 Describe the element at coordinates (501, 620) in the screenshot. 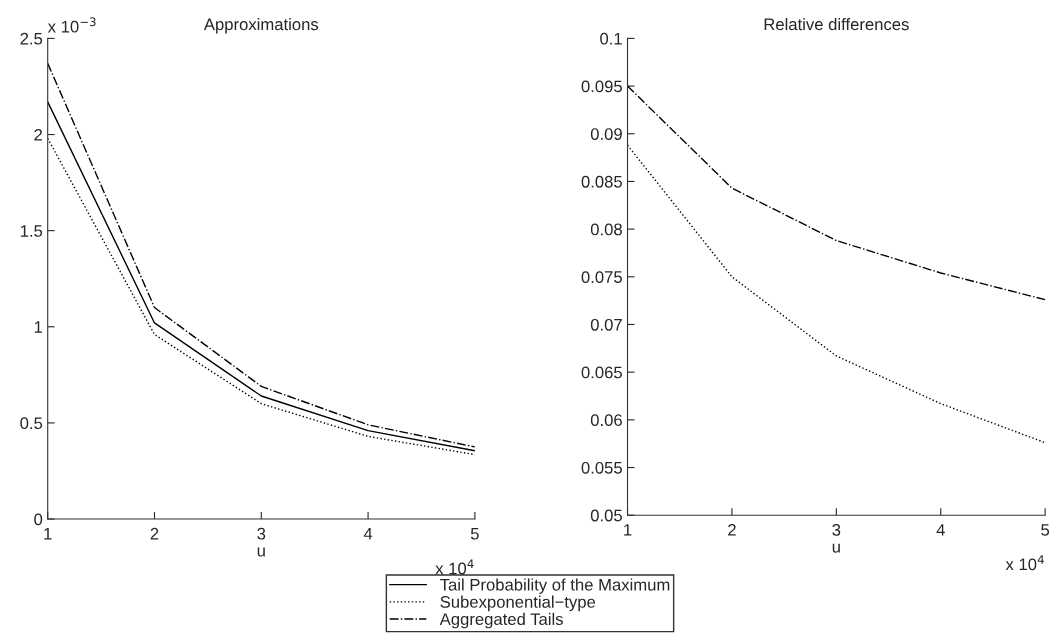

I see `legend-label: Aggregated Tails` at that location.